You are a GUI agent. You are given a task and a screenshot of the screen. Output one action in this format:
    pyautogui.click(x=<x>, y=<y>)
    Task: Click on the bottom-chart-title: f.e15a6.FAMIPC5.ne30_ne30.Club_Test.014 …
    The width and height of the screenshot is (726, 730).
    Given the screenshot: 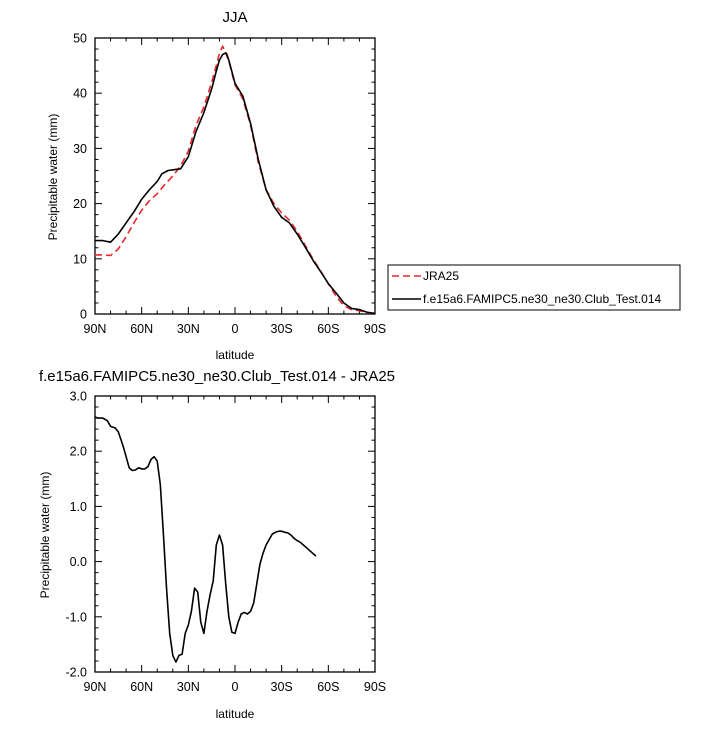 What is the action you would take?
    pyautogui.click(x=217, y=376)
    